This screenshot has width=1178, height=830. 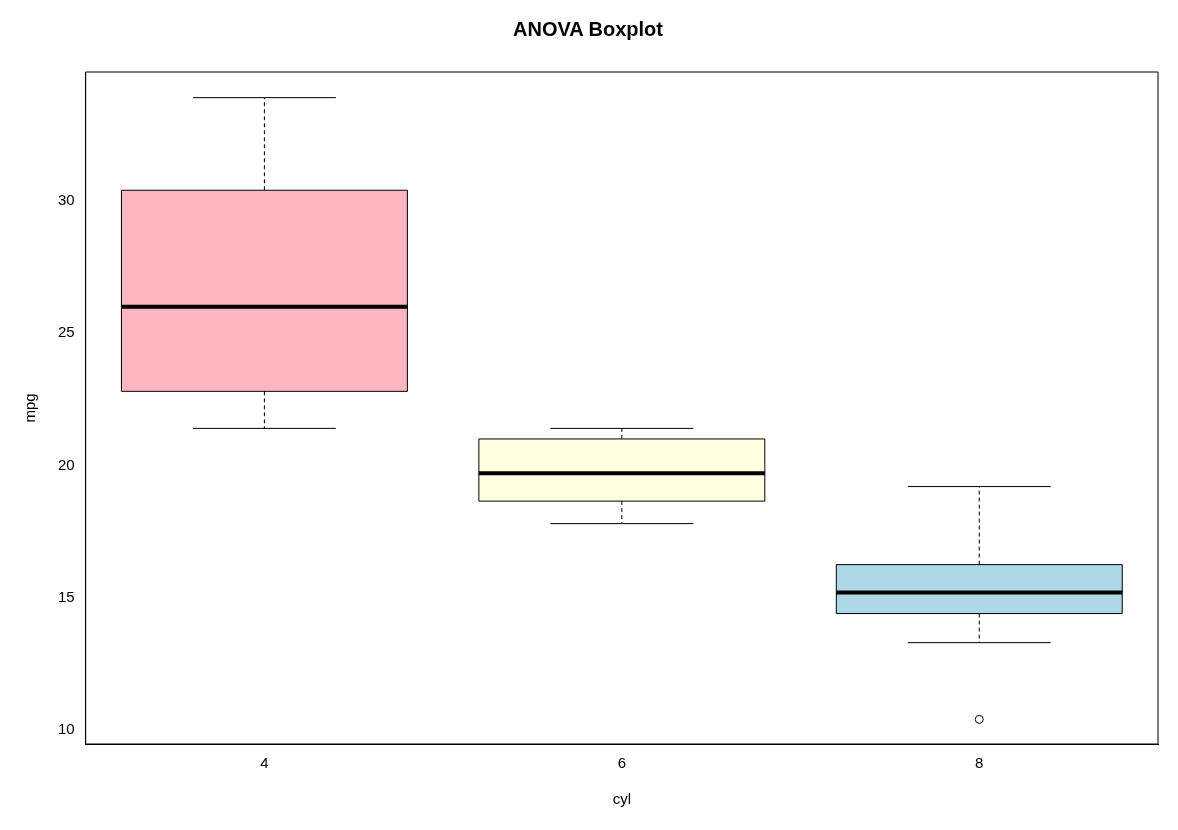 I want to click on y-tick-label: 10, so click(x=66, y=729).